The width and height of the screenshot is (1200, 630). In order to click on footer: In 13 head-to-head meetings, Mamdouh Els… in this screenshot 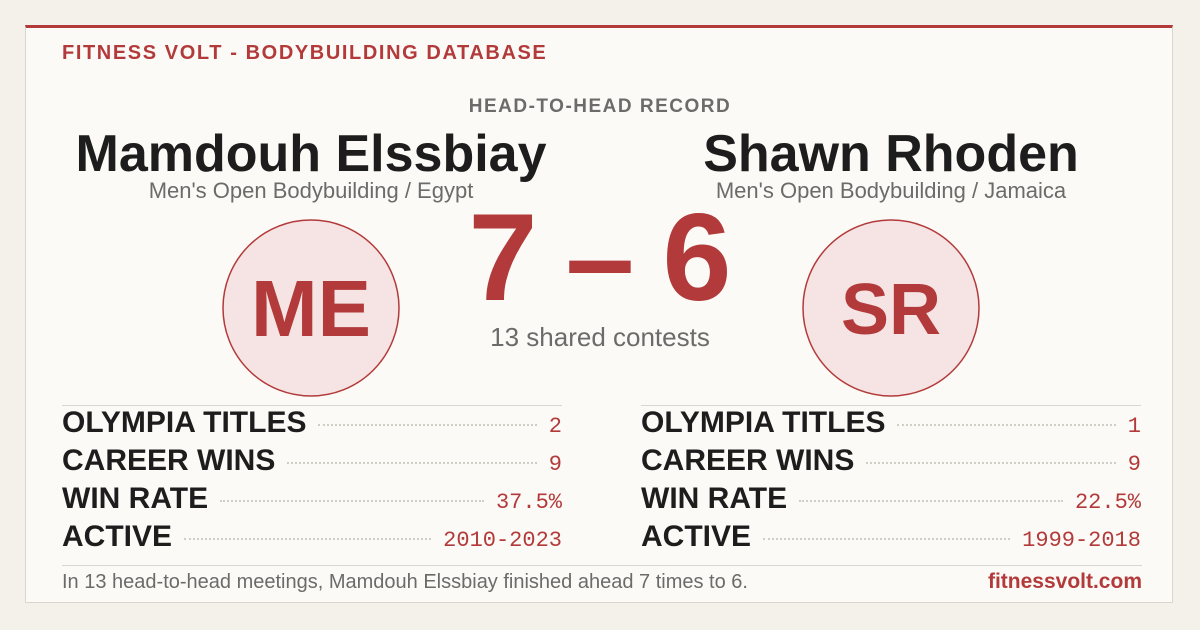, I will do `click(602, 579)`.